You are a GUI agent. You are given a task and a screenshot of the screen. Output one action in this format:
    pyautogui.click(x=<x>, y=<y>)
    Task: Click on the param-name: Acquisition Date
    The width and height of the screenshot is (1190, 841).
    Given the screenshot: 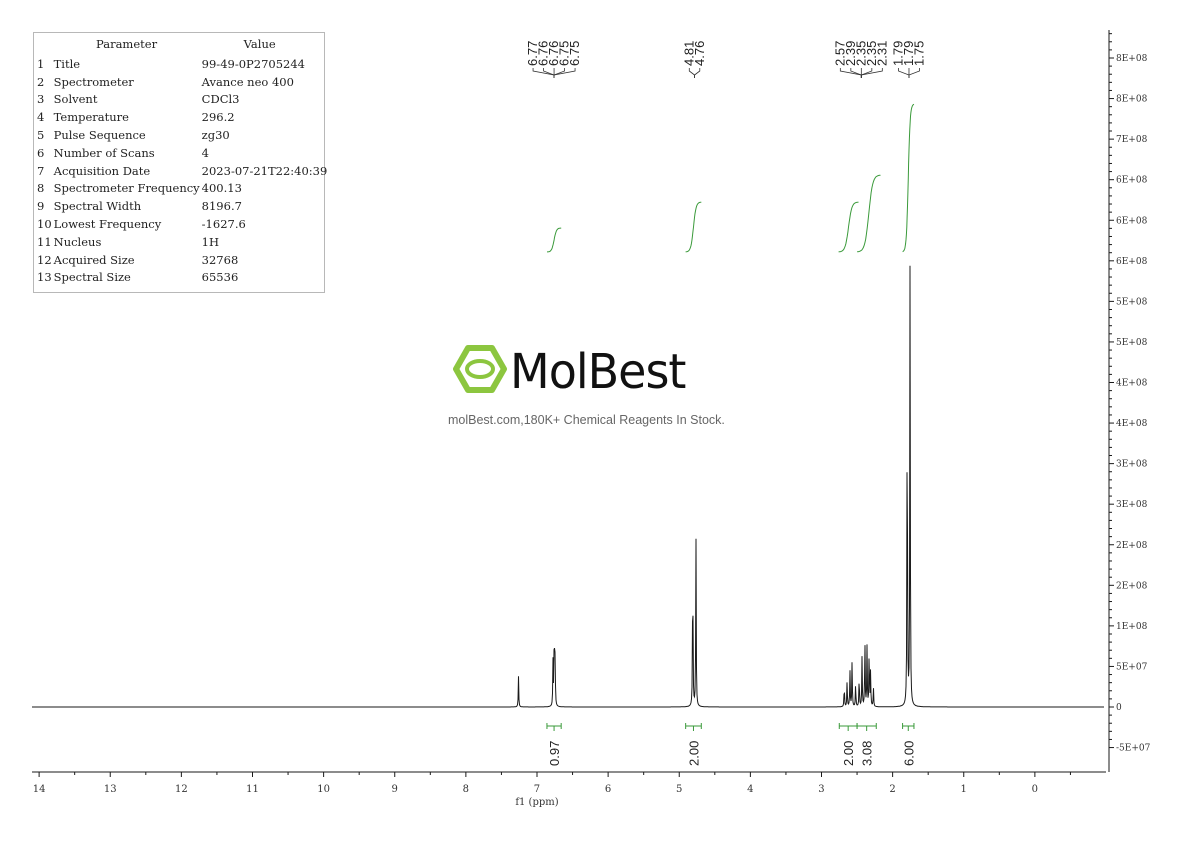 What is the action you would take?
    pyautogui.click(x=102, y=170)
    